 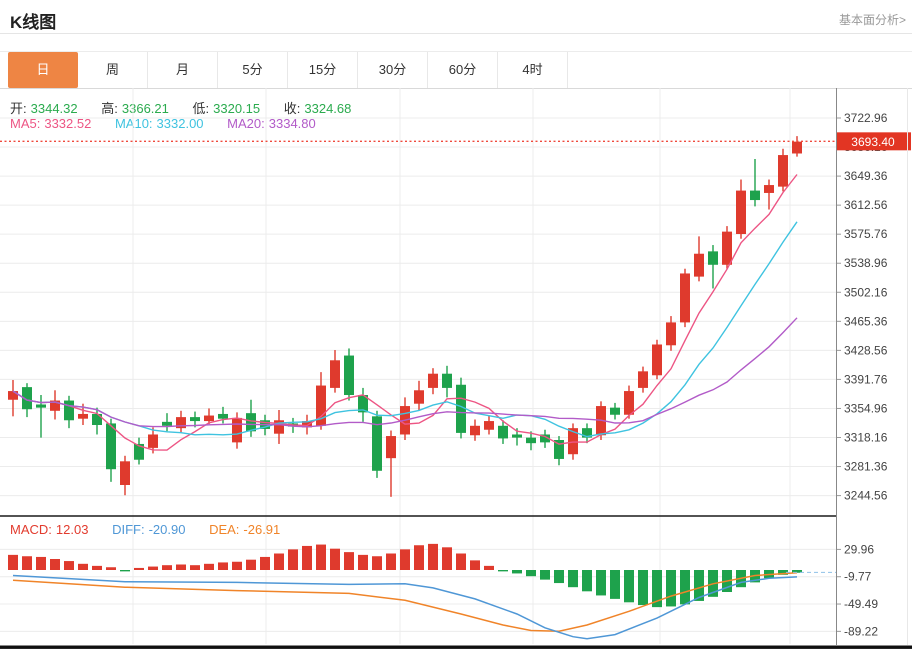 I want to click on svg-text: 3465.36, so click(x=866, y=321).